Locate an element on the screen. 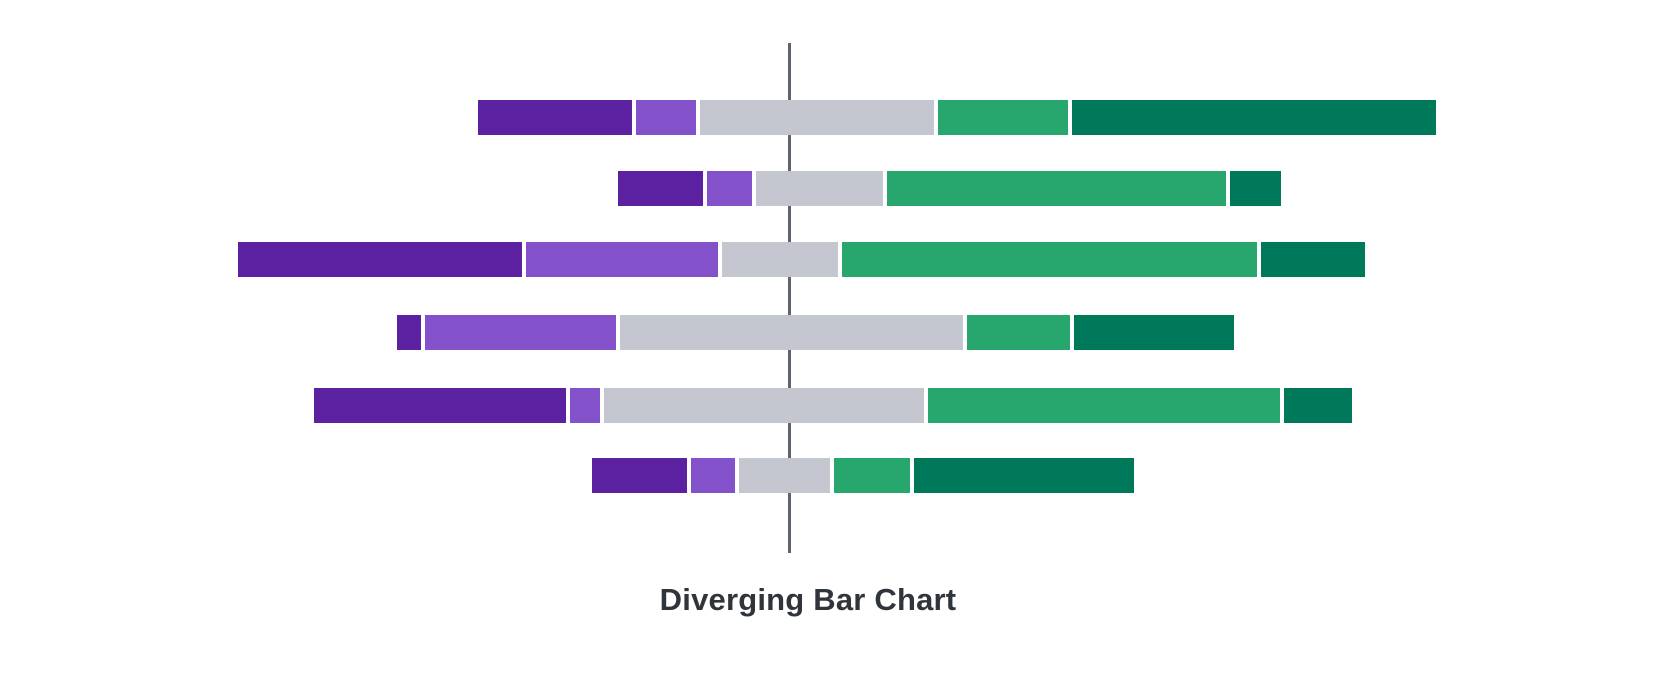 Image resolution: width=1672 pixels, height=678 pixels. center-axis-line is located at coordinates (789, 298).